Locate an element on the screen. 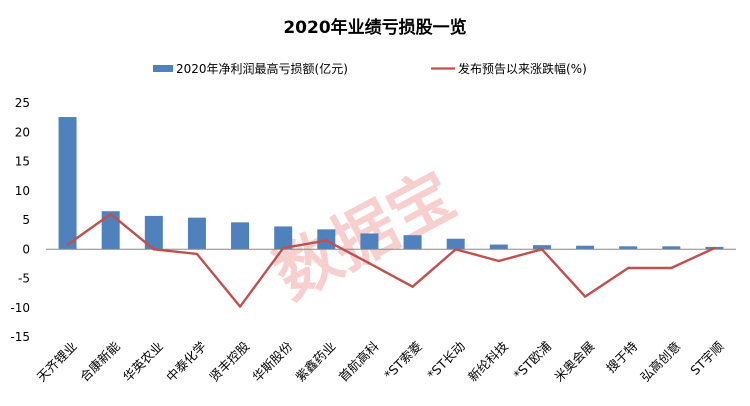  x-category-label: 华英农业 is located at coordinates (143, 362).